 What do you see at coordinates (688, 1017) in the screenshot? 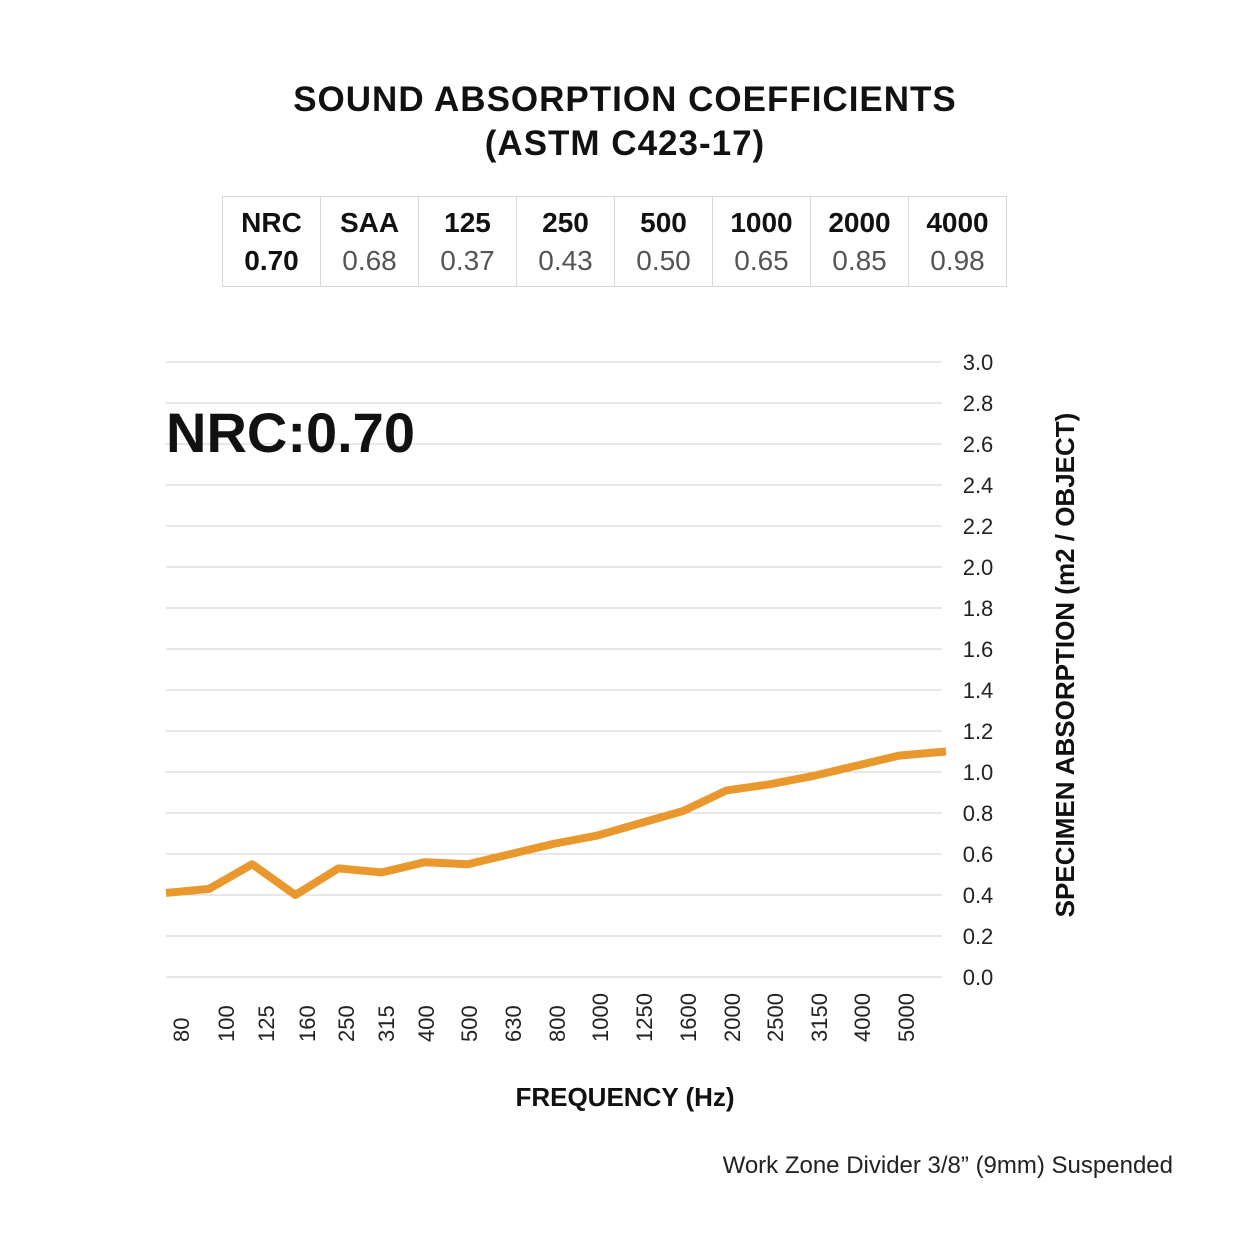
I see `x-tick-label: 1600` at bounding box center [688, 1017].